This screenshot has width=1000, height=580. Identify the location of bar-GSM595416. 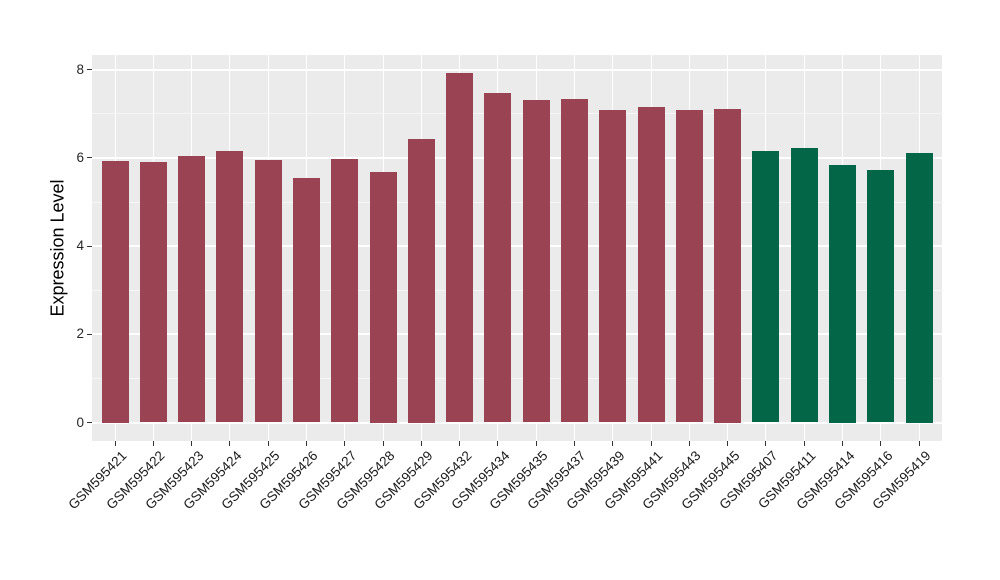
(881, 296).